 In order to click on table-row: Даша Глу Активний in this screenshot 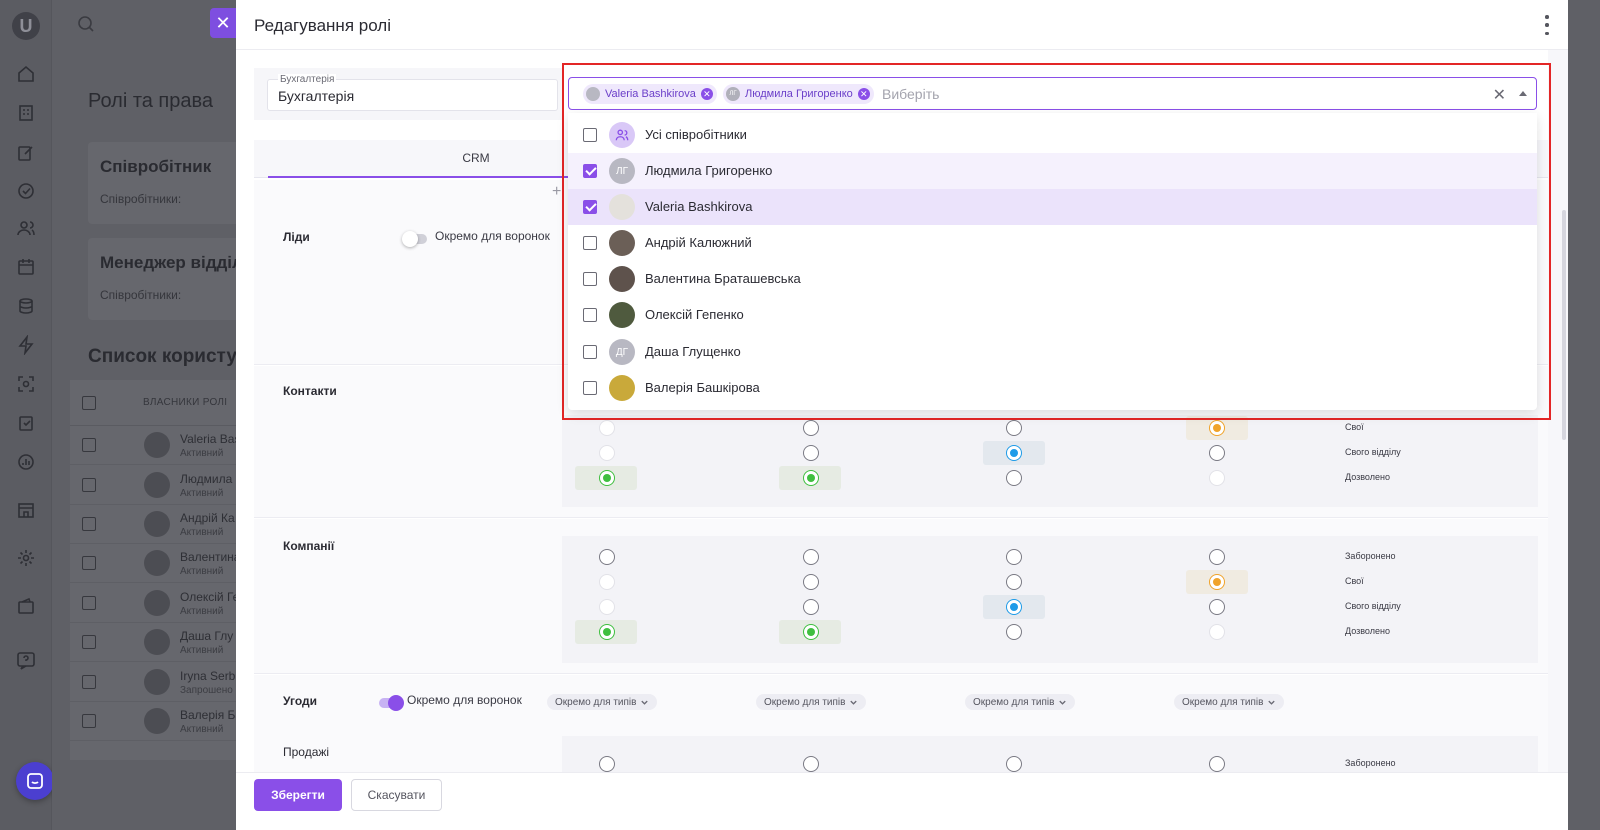, I will do `click(160, 642)`.